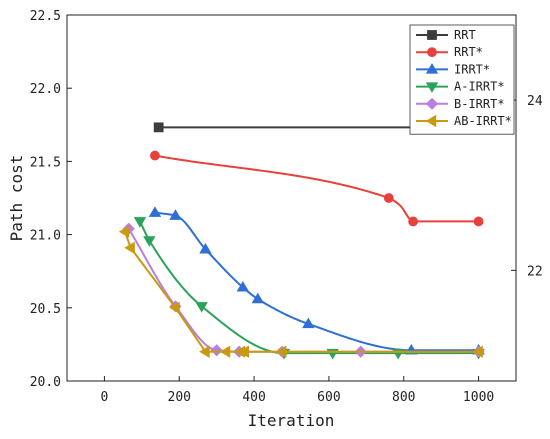  What do you see at coordinates (446, 35) in the screenshot?
I see `legend-entry: RRT` at bounding box center [446, 35].